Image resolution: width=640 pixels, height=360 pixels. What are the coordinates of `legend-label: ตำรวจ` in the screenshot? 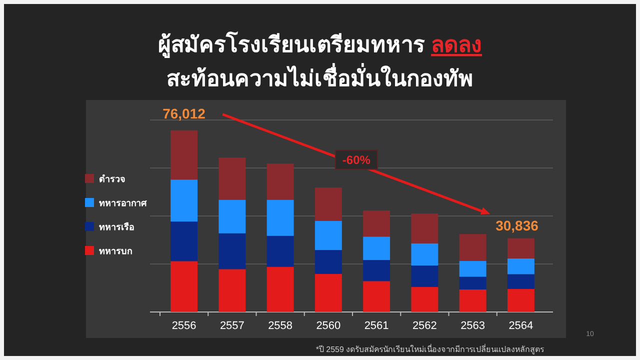 It's located at (112, 179).